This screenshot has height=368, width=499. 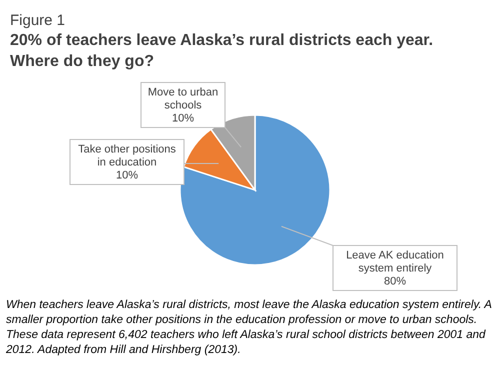 I want to click on chart-title: 20% of teachers leave Alaska’s rural districts each year. Where do they go?, so click(x=222, y=51).